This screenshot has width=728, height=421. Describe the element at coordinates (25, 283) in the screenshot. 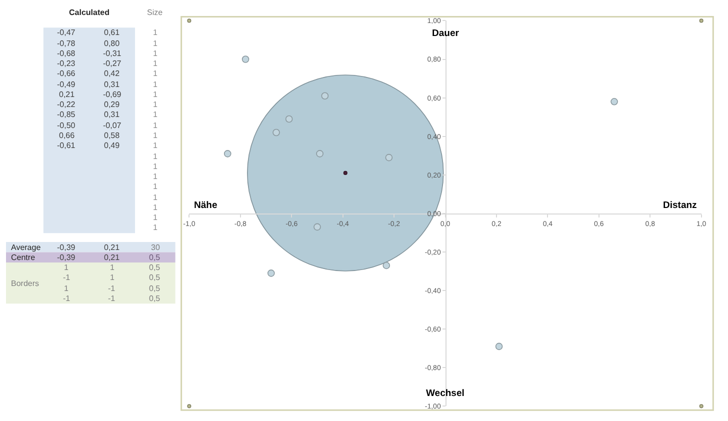

I see `category-label: Borders` at that location.